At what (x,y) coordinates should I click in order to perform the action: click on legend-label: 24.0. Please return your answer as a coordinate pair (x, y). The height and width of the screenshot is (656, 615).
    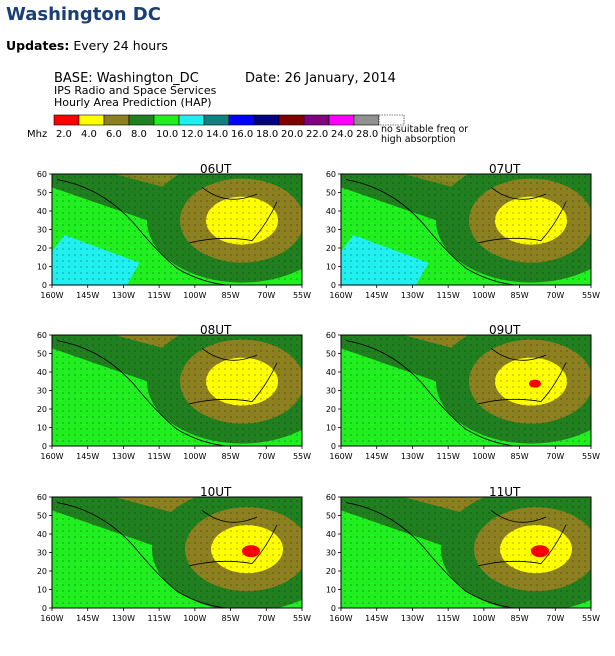
    Looking at the image, I should click on (342, 134).